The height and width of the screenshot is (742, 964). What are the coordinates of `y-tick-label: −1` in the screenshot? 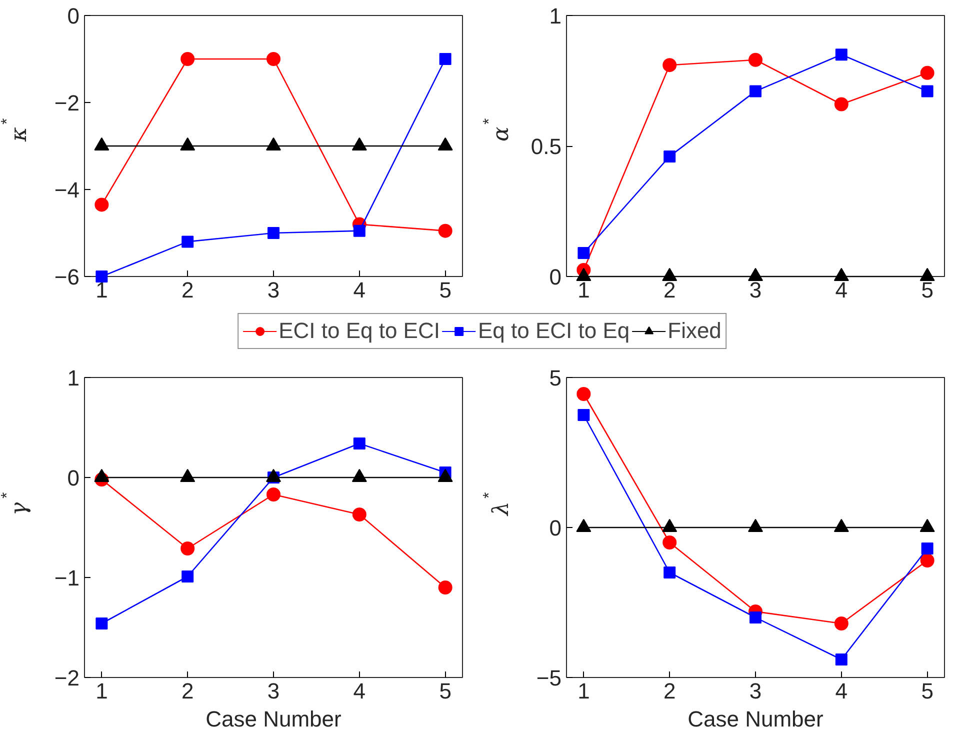 It's located at (67, 578).